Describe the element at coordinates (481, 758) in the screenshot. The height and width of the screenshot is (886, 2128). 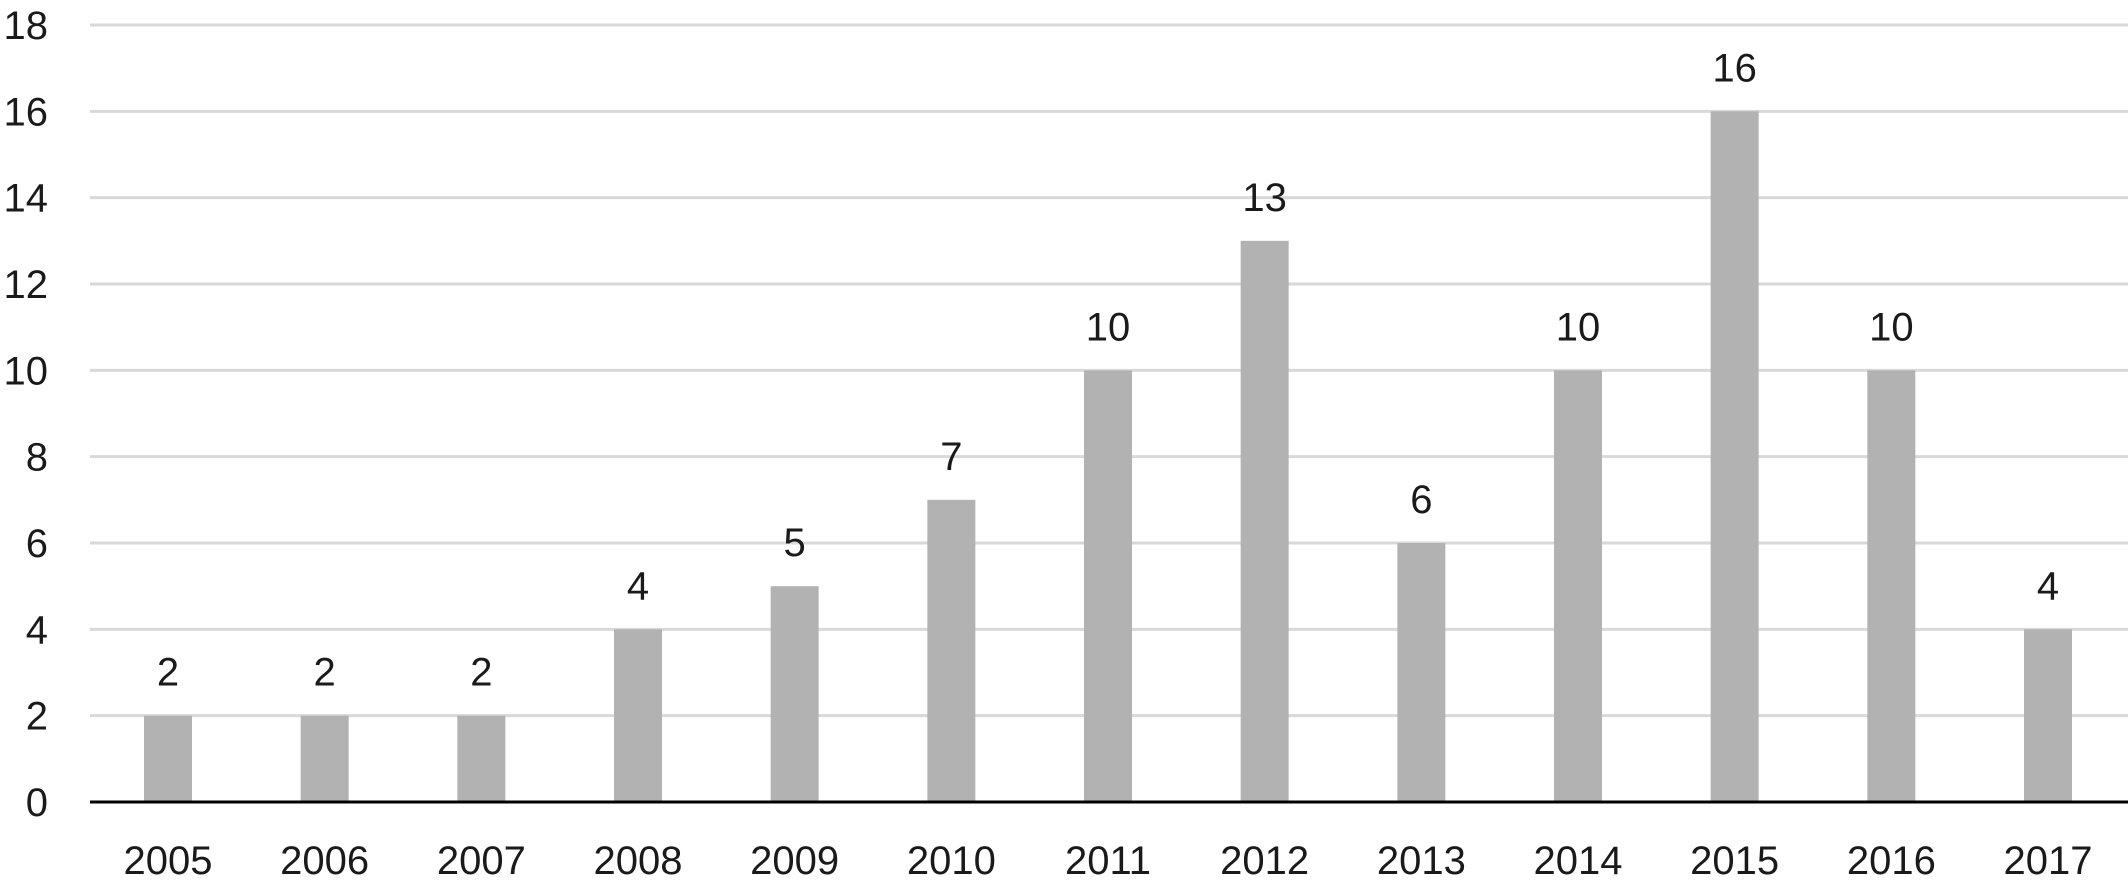
I see `bar-2007` at that location.